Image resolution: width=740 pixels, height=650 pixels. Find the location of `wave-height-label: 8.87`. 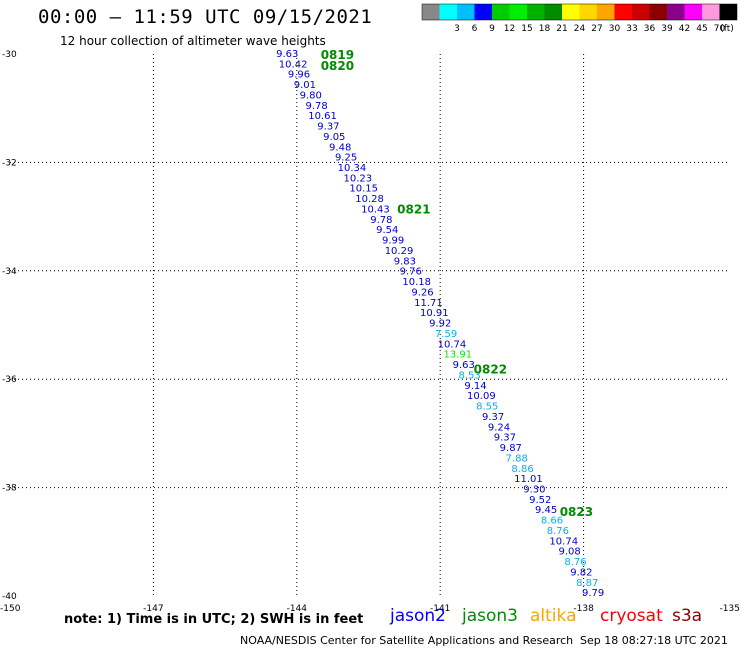

wave-height-label: 8.87 is located at coordinates (587, 583).